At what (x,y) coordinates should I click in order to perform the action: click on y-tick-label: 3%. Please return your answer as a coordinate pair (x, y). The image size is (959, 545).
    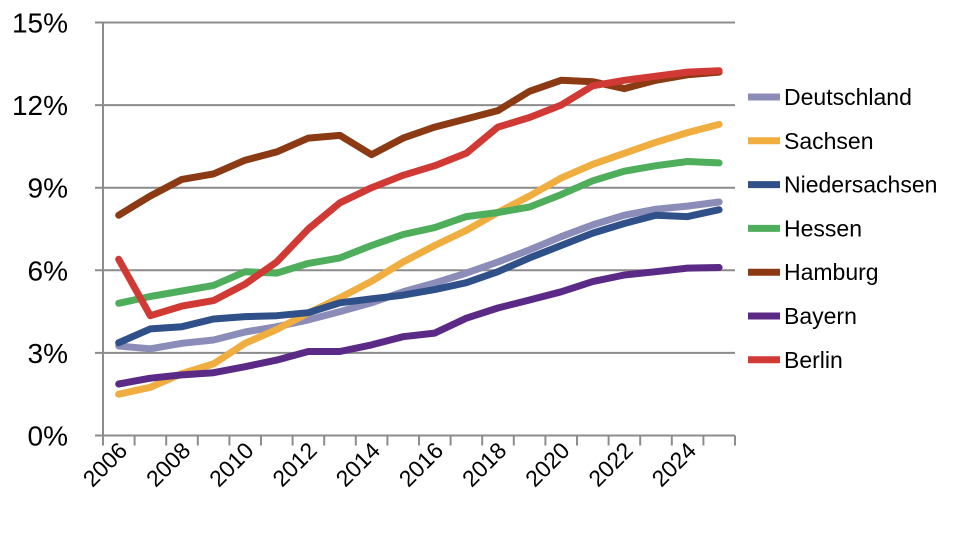
    Looking at the image, I should click on (48, 353).